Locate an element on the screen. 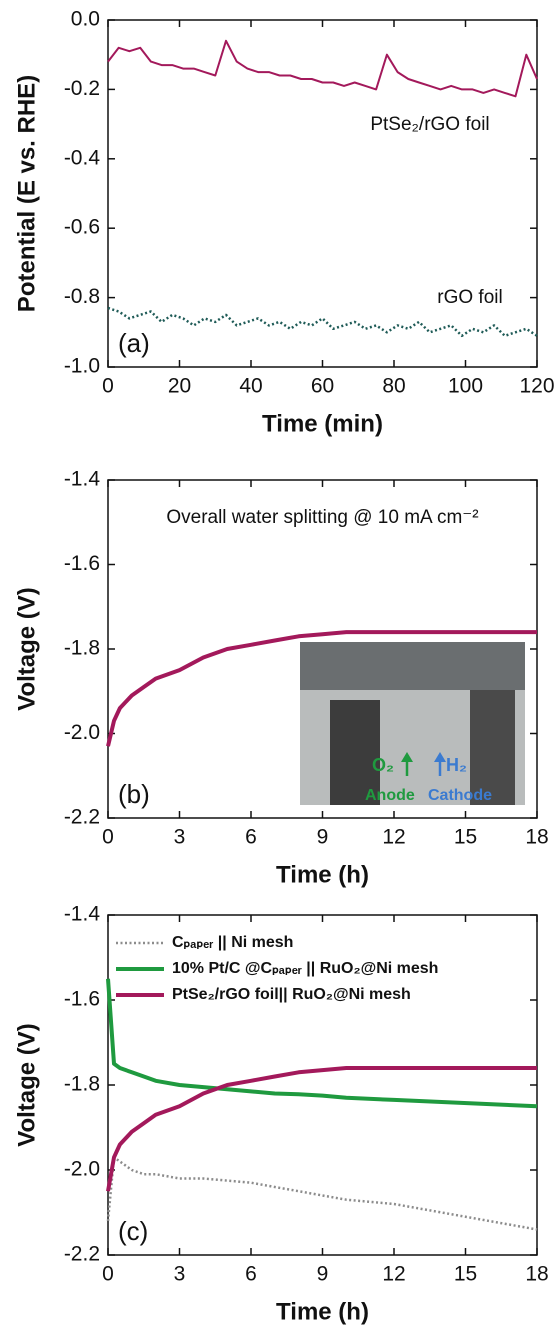  y-tick-label: -0.8 is located at coordinates (82, 296).